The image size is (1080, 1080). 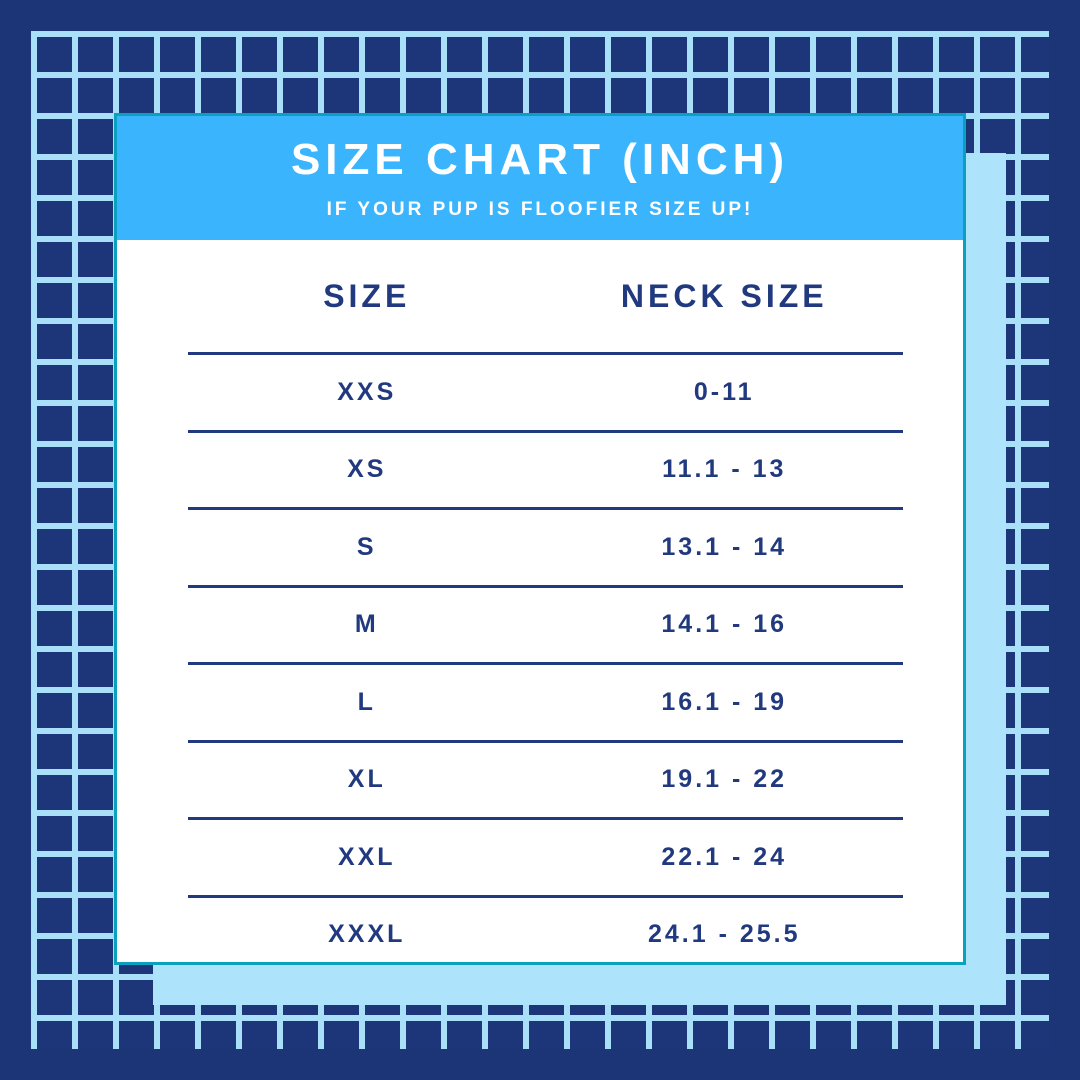 What do you see at coordinates (367, 469) in the screenshot?
I see `size-cell: XS` at bounding box center [367, 469].